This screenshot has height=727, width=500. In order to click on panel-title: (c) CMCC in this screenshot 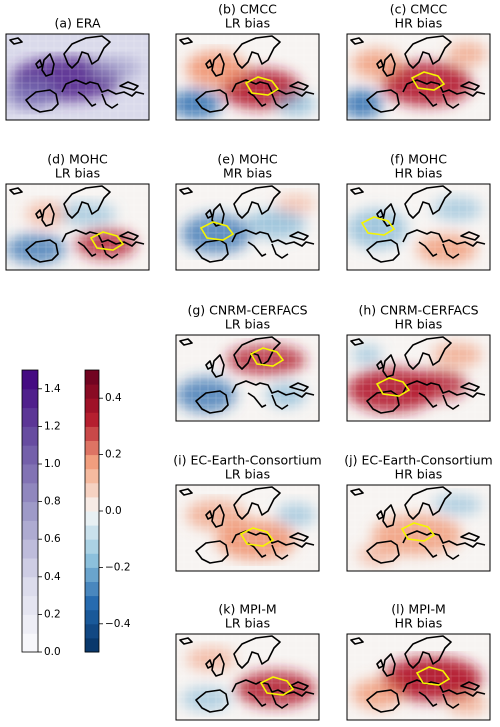, I will do `click(419, 9)`.